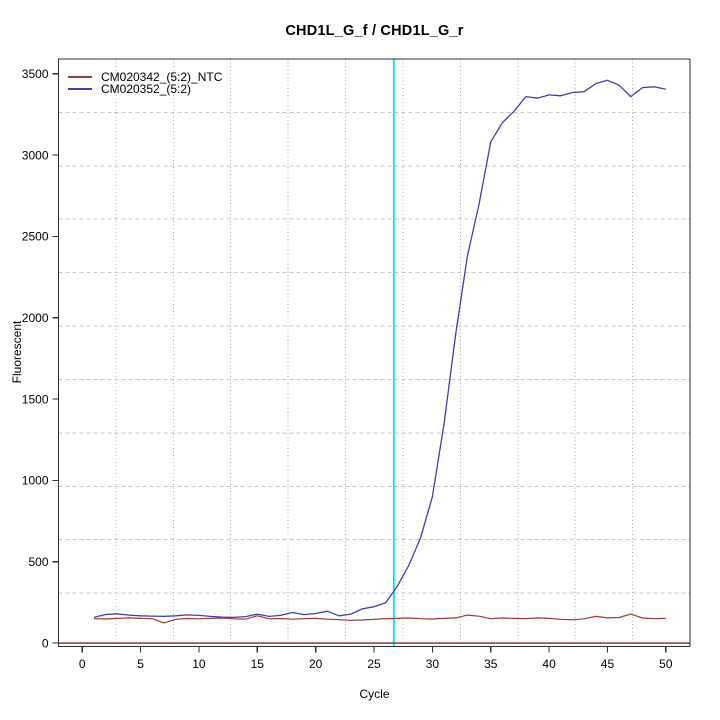 This screenshot has height=720, width=720. What do you see at coordinates (140, 664) in the screenshot?
I see `x-tick-label: 5` at bounding box center [140, 664].